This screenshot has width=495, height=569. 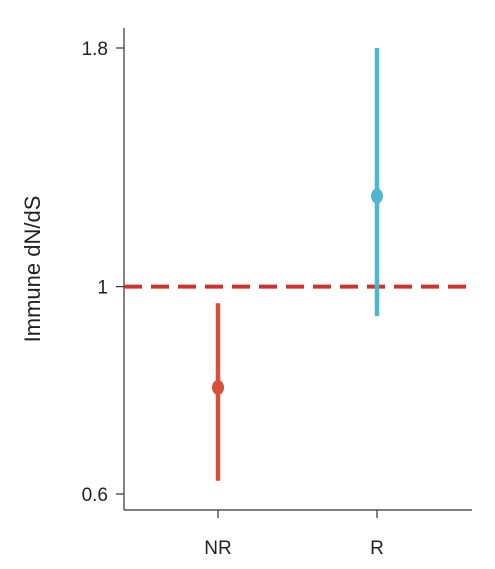 I want to click on y-tick-label: 1.8, so click(x=95, y=49).